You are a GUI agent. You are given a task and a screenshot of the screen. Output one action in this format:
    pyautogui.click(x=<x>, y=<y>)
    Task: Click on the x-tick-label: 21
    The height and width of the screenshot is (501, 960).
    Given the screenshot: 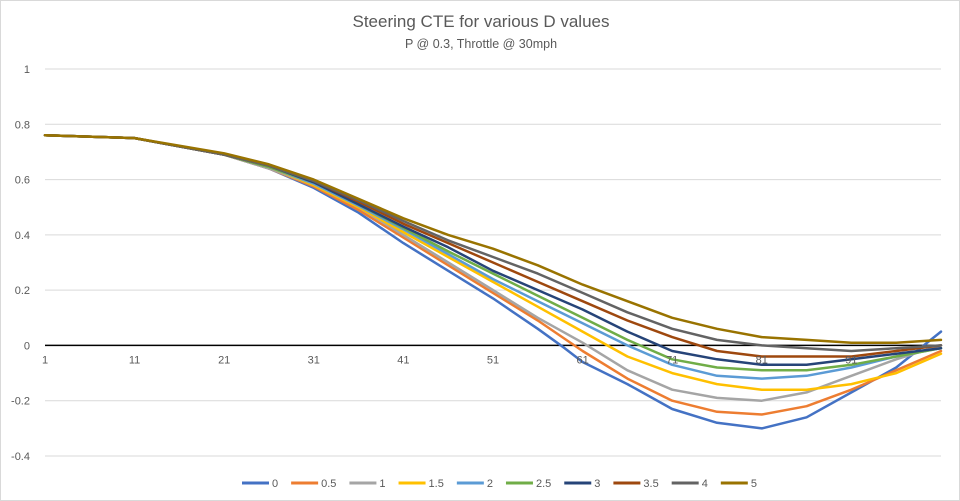 What is the action you would take?
    pyautogui.click(x=224, y=360)
    